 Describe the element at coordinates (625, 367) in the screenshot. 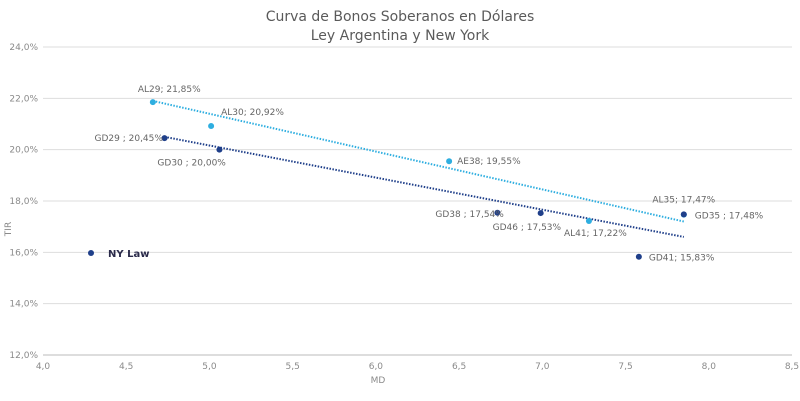

I see `x-tick-label: 7,5` at that location.